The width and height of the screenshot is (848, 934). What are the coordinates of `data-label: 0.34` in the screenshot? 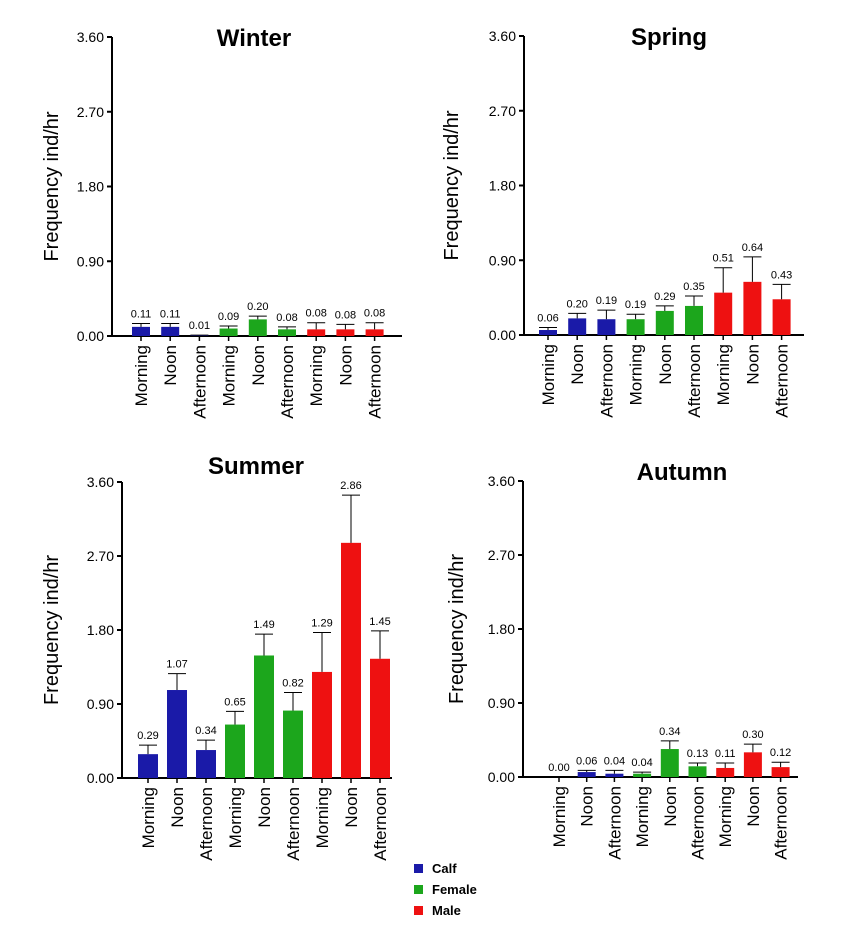 It's located at (205, 731).